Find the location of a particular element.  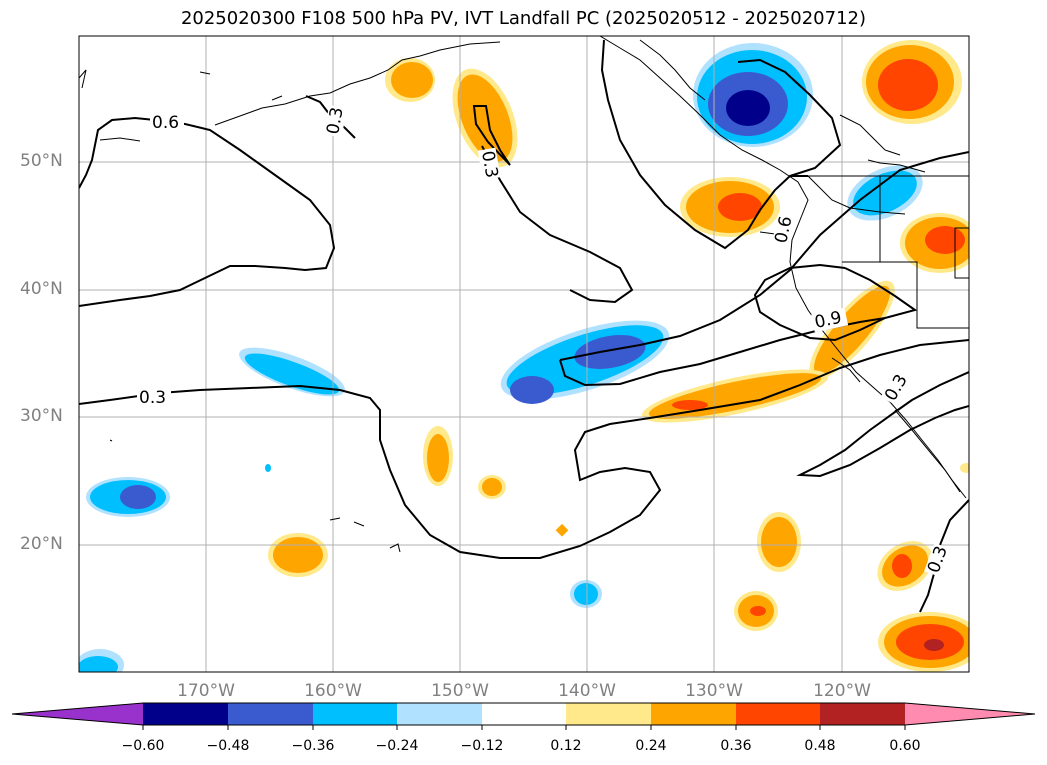

pos-anomaly-california is located at coordinates (852, 330).